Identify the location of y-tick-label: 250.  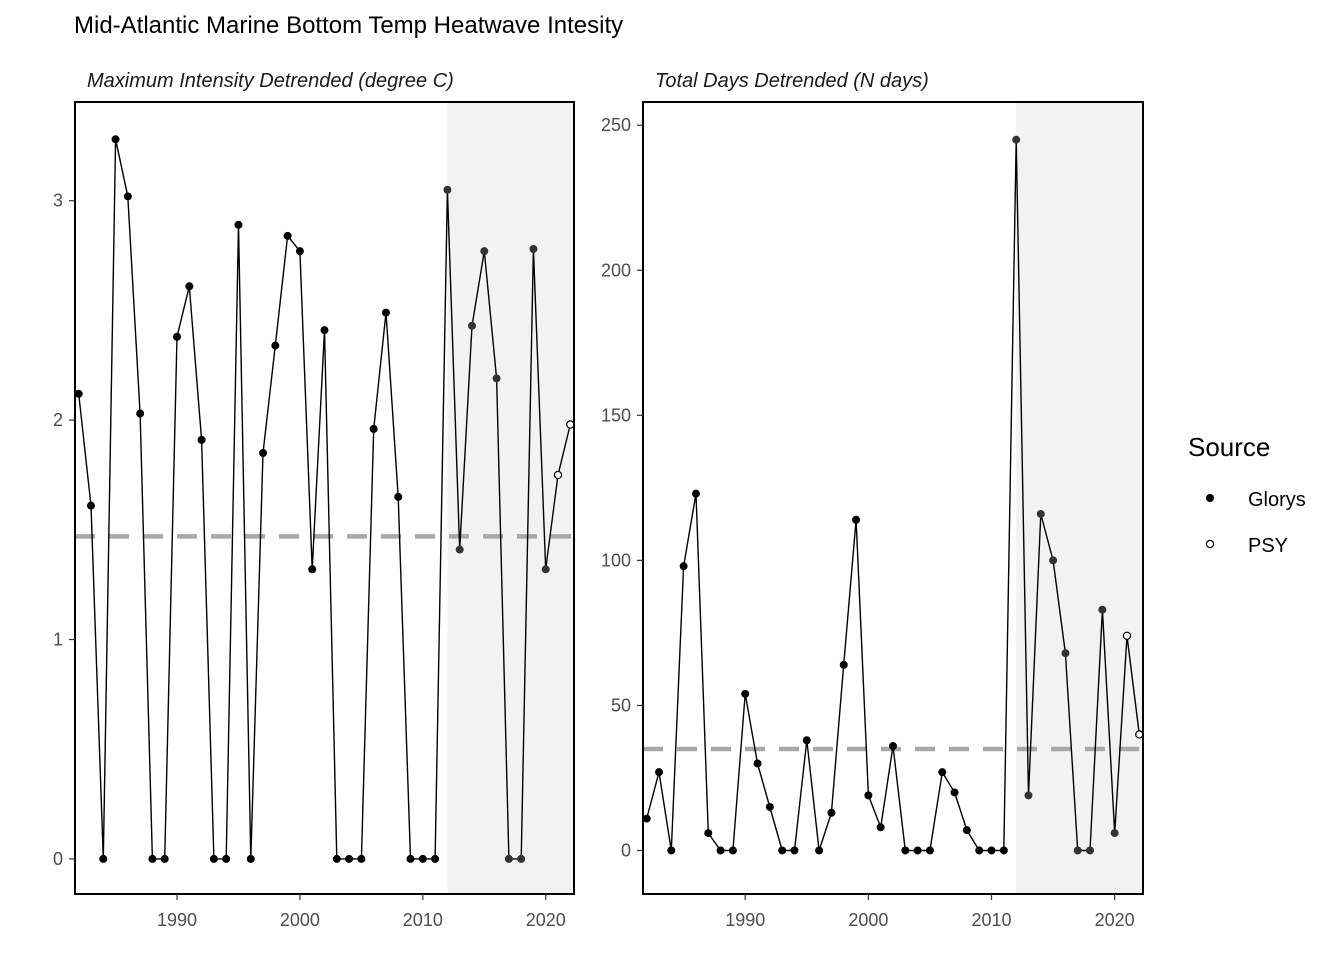
(616, 125).